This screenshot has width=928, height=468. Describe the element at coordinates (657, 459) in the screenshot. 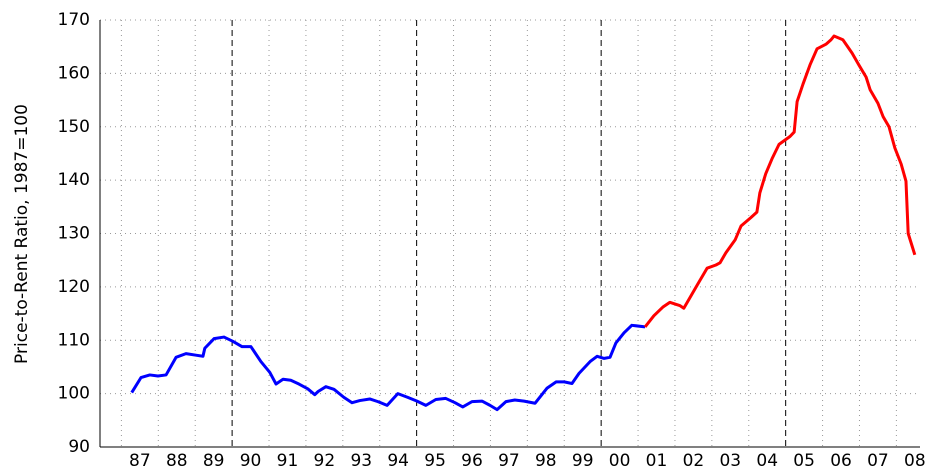

I see `x-tick-label: 01` at that location.